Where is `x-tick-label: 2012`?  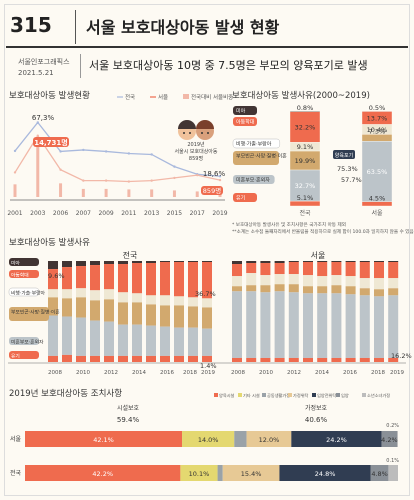
x-tick-label: 2012 is located at coordinates (111, 373).